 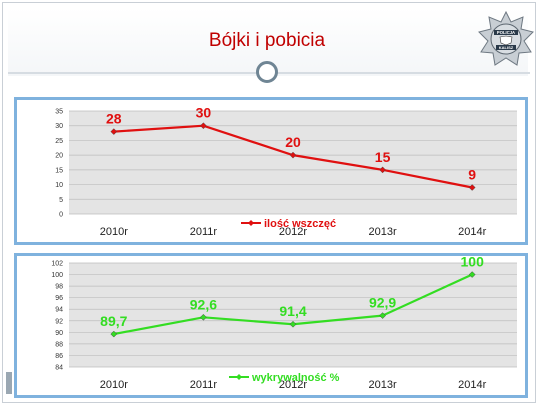 I want to click on data-label: 100, so click(x=473, y=263).